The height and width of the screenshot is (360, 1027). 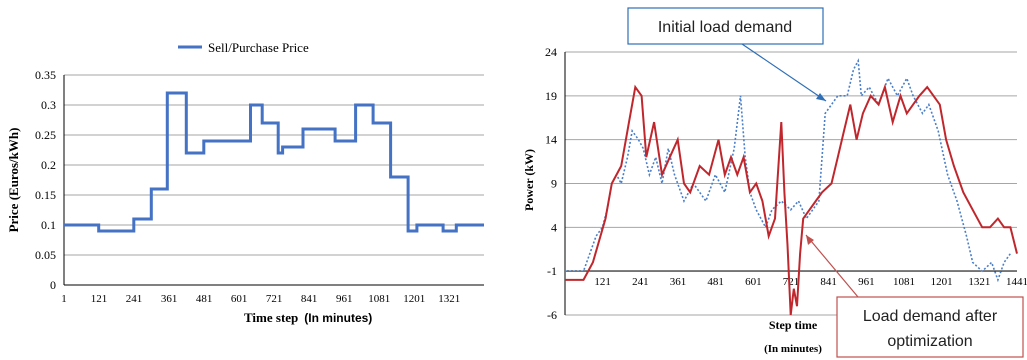 I want to click on price-y-tick-label: 0.3, so click(x=48, y=105).